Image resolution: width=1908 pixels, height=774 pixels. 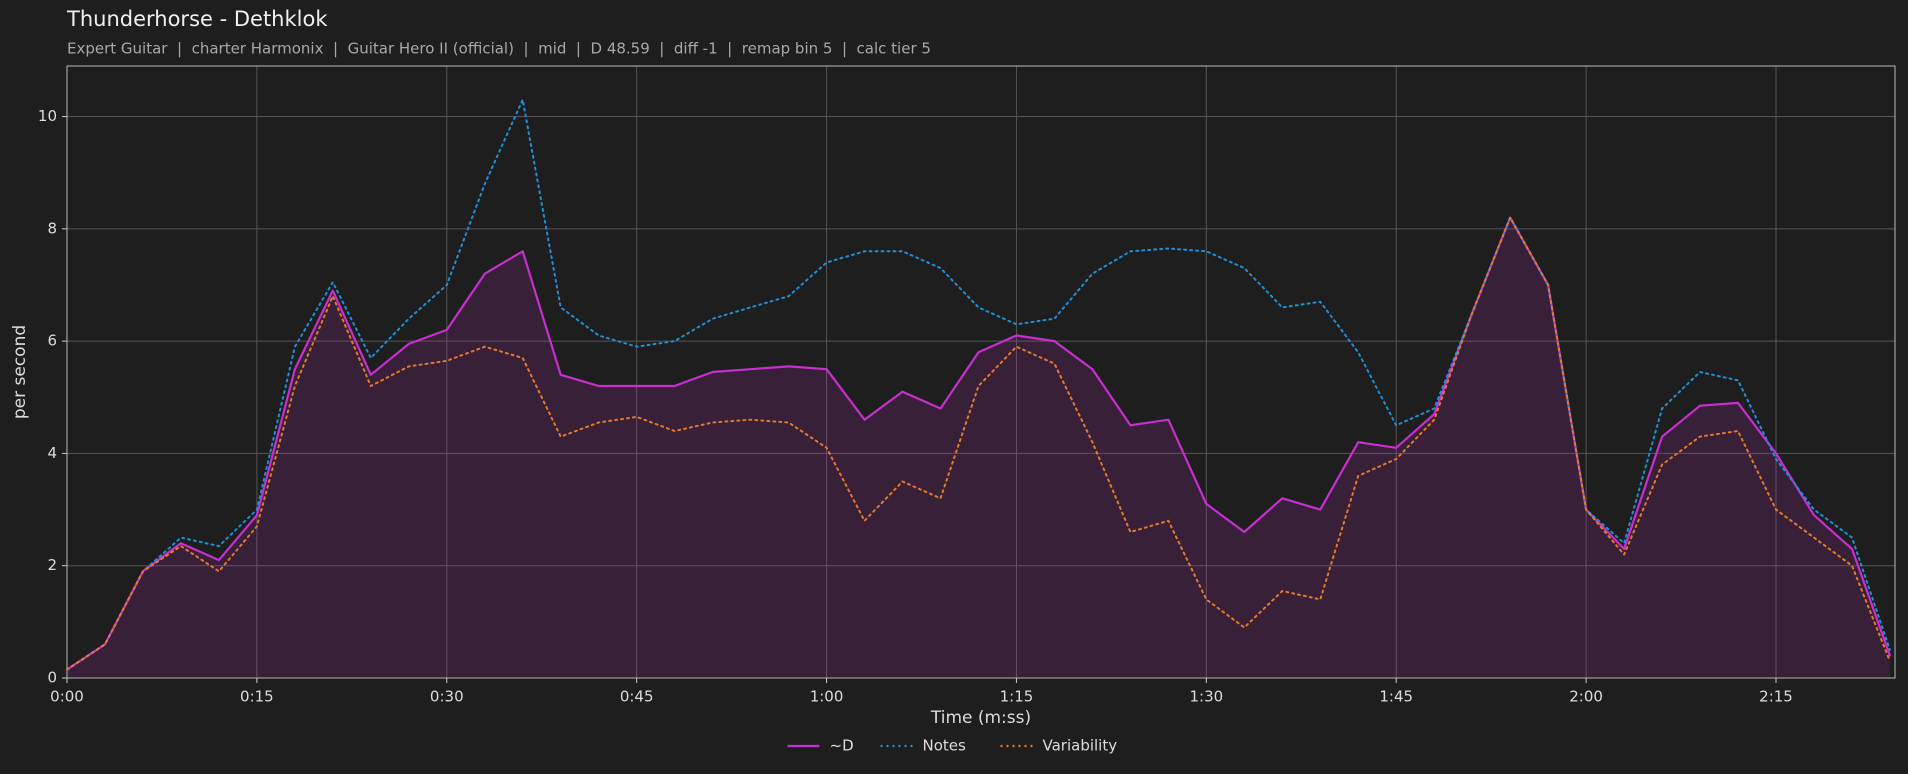 What do you see at coordinates (52, 228) in the screenshot?
I see `y-tick-label: 8` at bounding box center [52, 228].